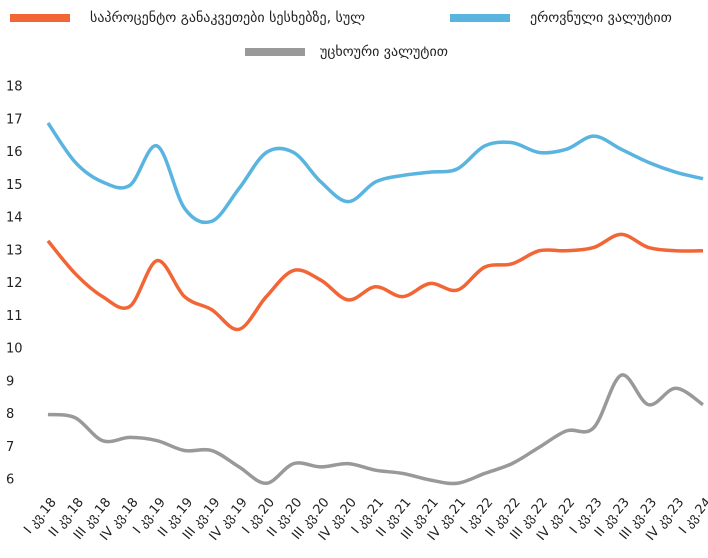 The height and width of the screenshot is (558, 708). What do you see at coordinates (227, 17) in the screenshot?
I see `legend-label: საპროცენტო განაკვეთები სესხებზე, სულ` at bounding box center [227, 17].